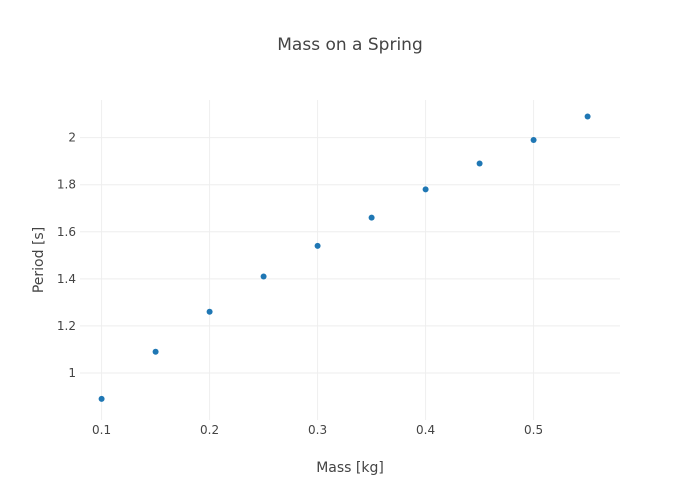 This screenshot has height=504, width=700. I want to click on y-axis-label: Period [s], so click(39, 260).